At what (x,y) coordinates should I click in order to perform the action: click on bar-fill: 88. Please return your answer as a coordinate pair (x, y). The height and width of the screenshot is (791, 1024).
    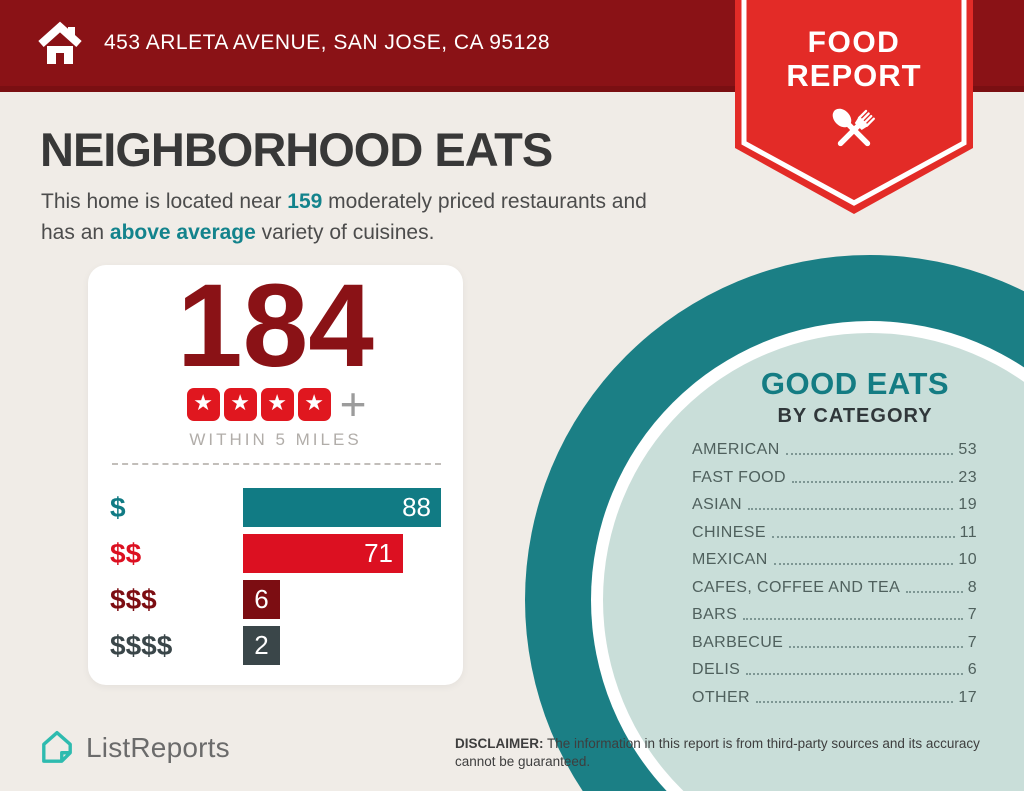
    Looking at the image, I should click on (342, 507).